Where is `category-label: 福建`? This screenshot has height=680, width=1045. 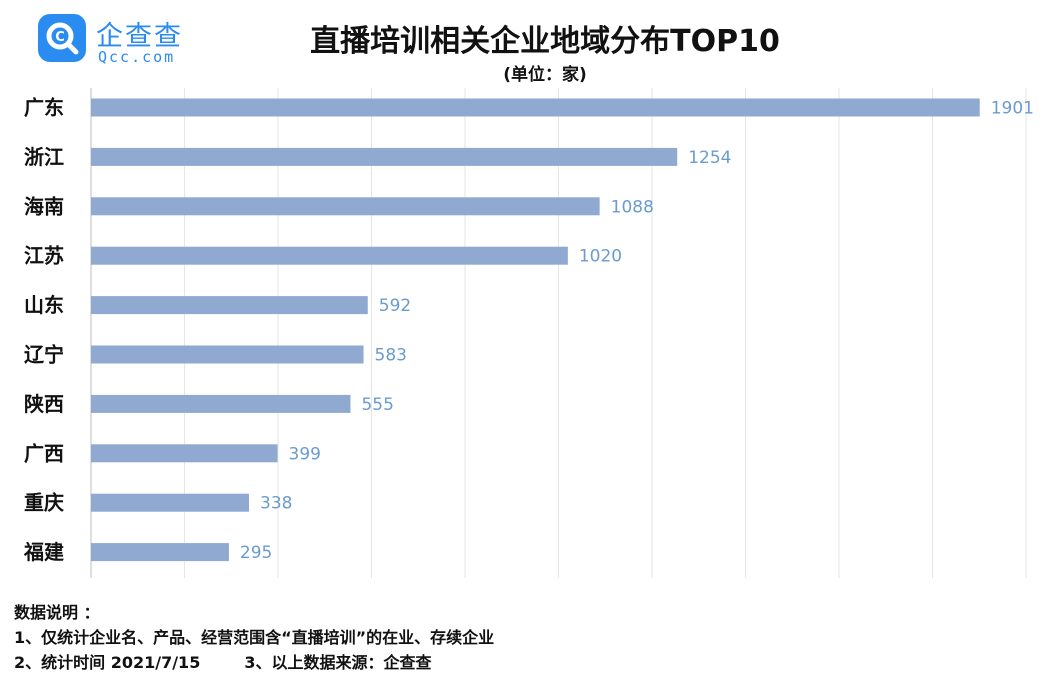 category-label: 福建 is located at coordinates (43, 552).